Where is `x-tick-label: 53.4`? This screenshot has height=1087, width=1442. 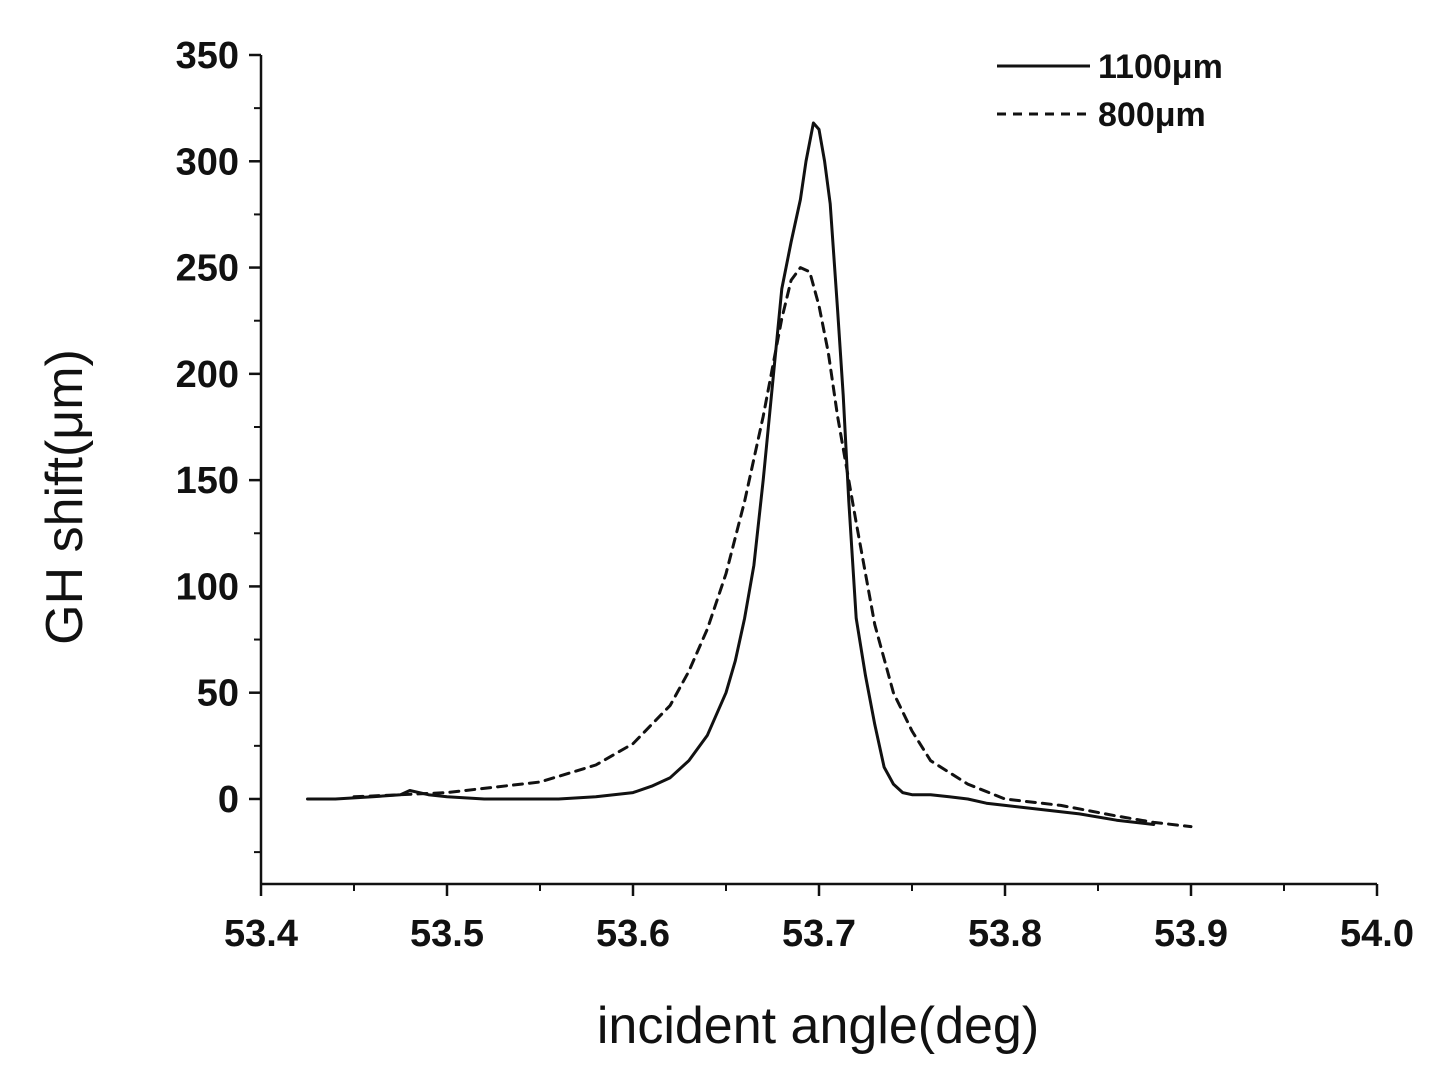 x-tick-label: 53.4 is located at coordinates (261, 934).